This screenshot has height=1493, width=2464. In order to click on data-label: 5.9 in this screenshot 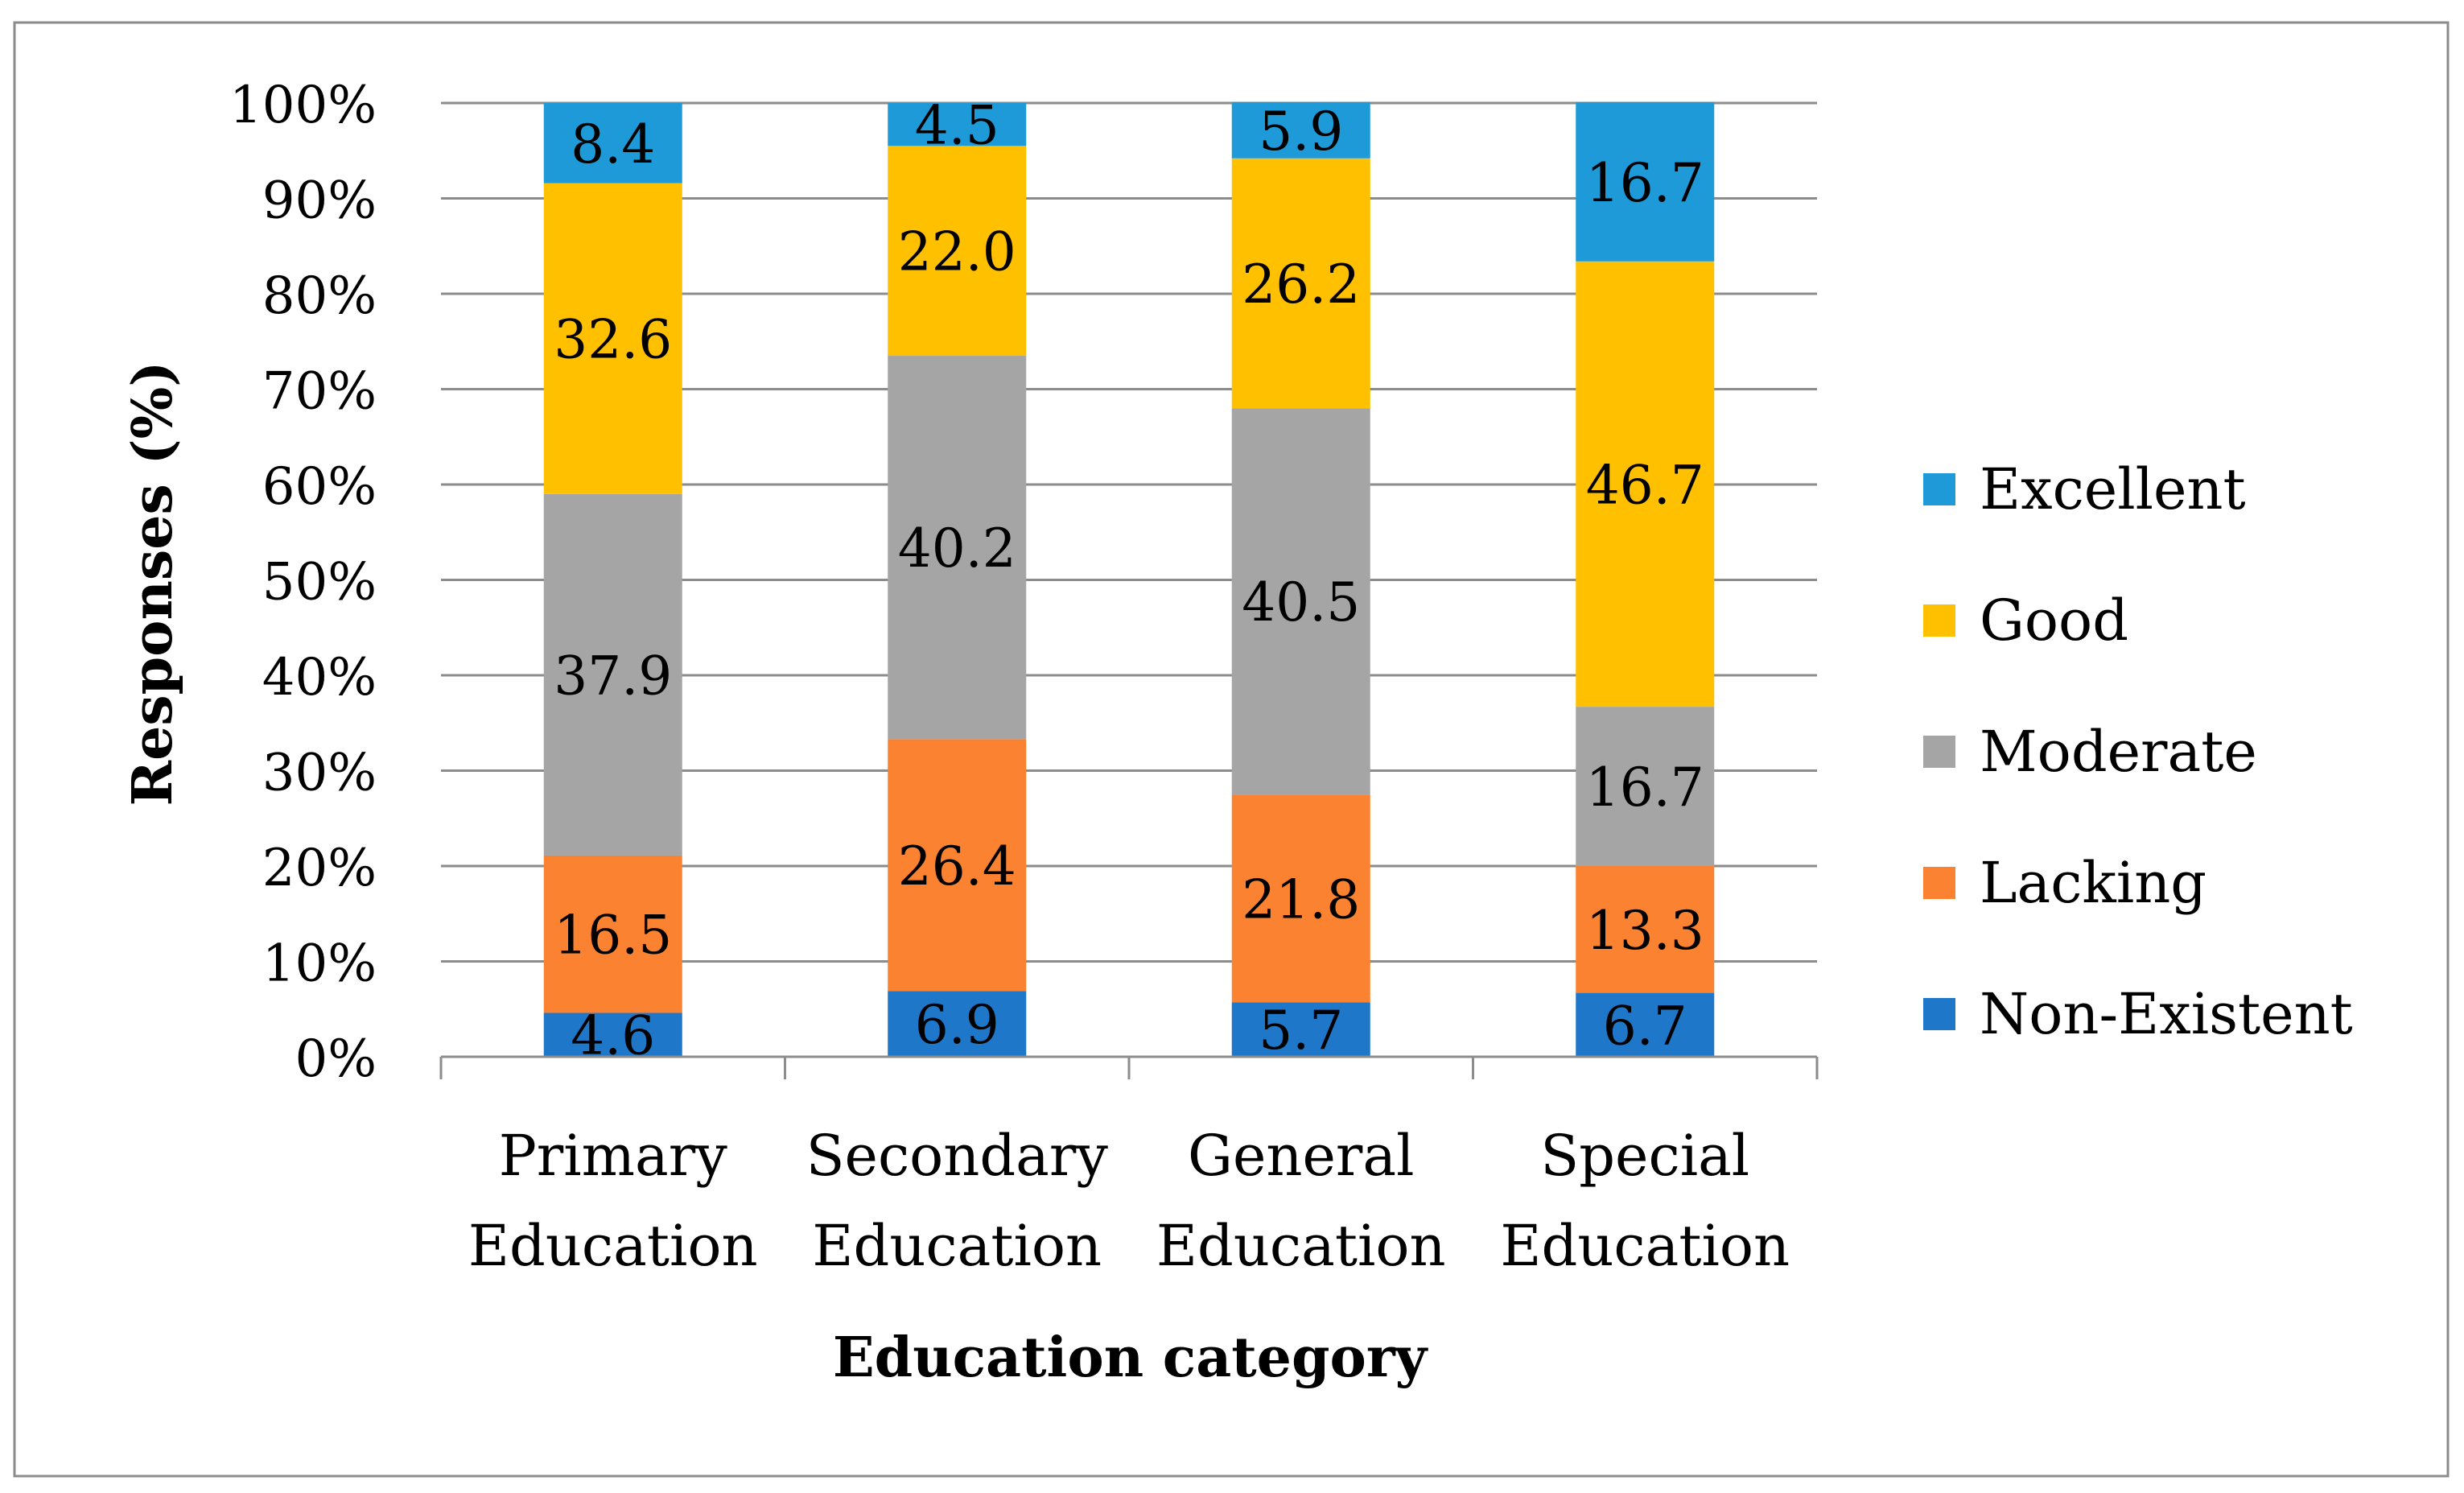, I will do `click(1301, 132)`.